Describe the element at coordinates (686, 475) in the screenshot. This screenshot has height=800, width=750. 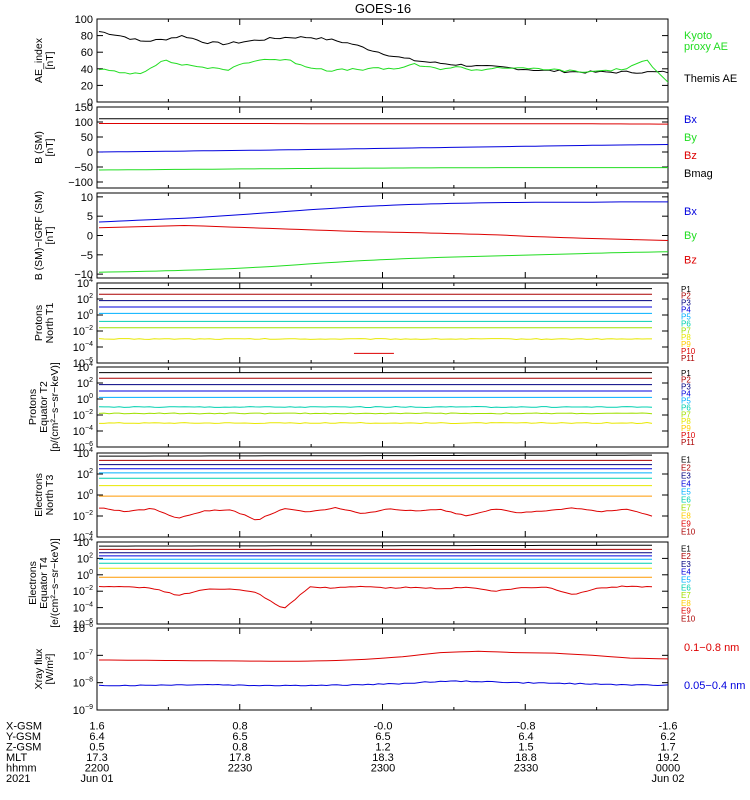
I see `legend-label: E3` at that location.